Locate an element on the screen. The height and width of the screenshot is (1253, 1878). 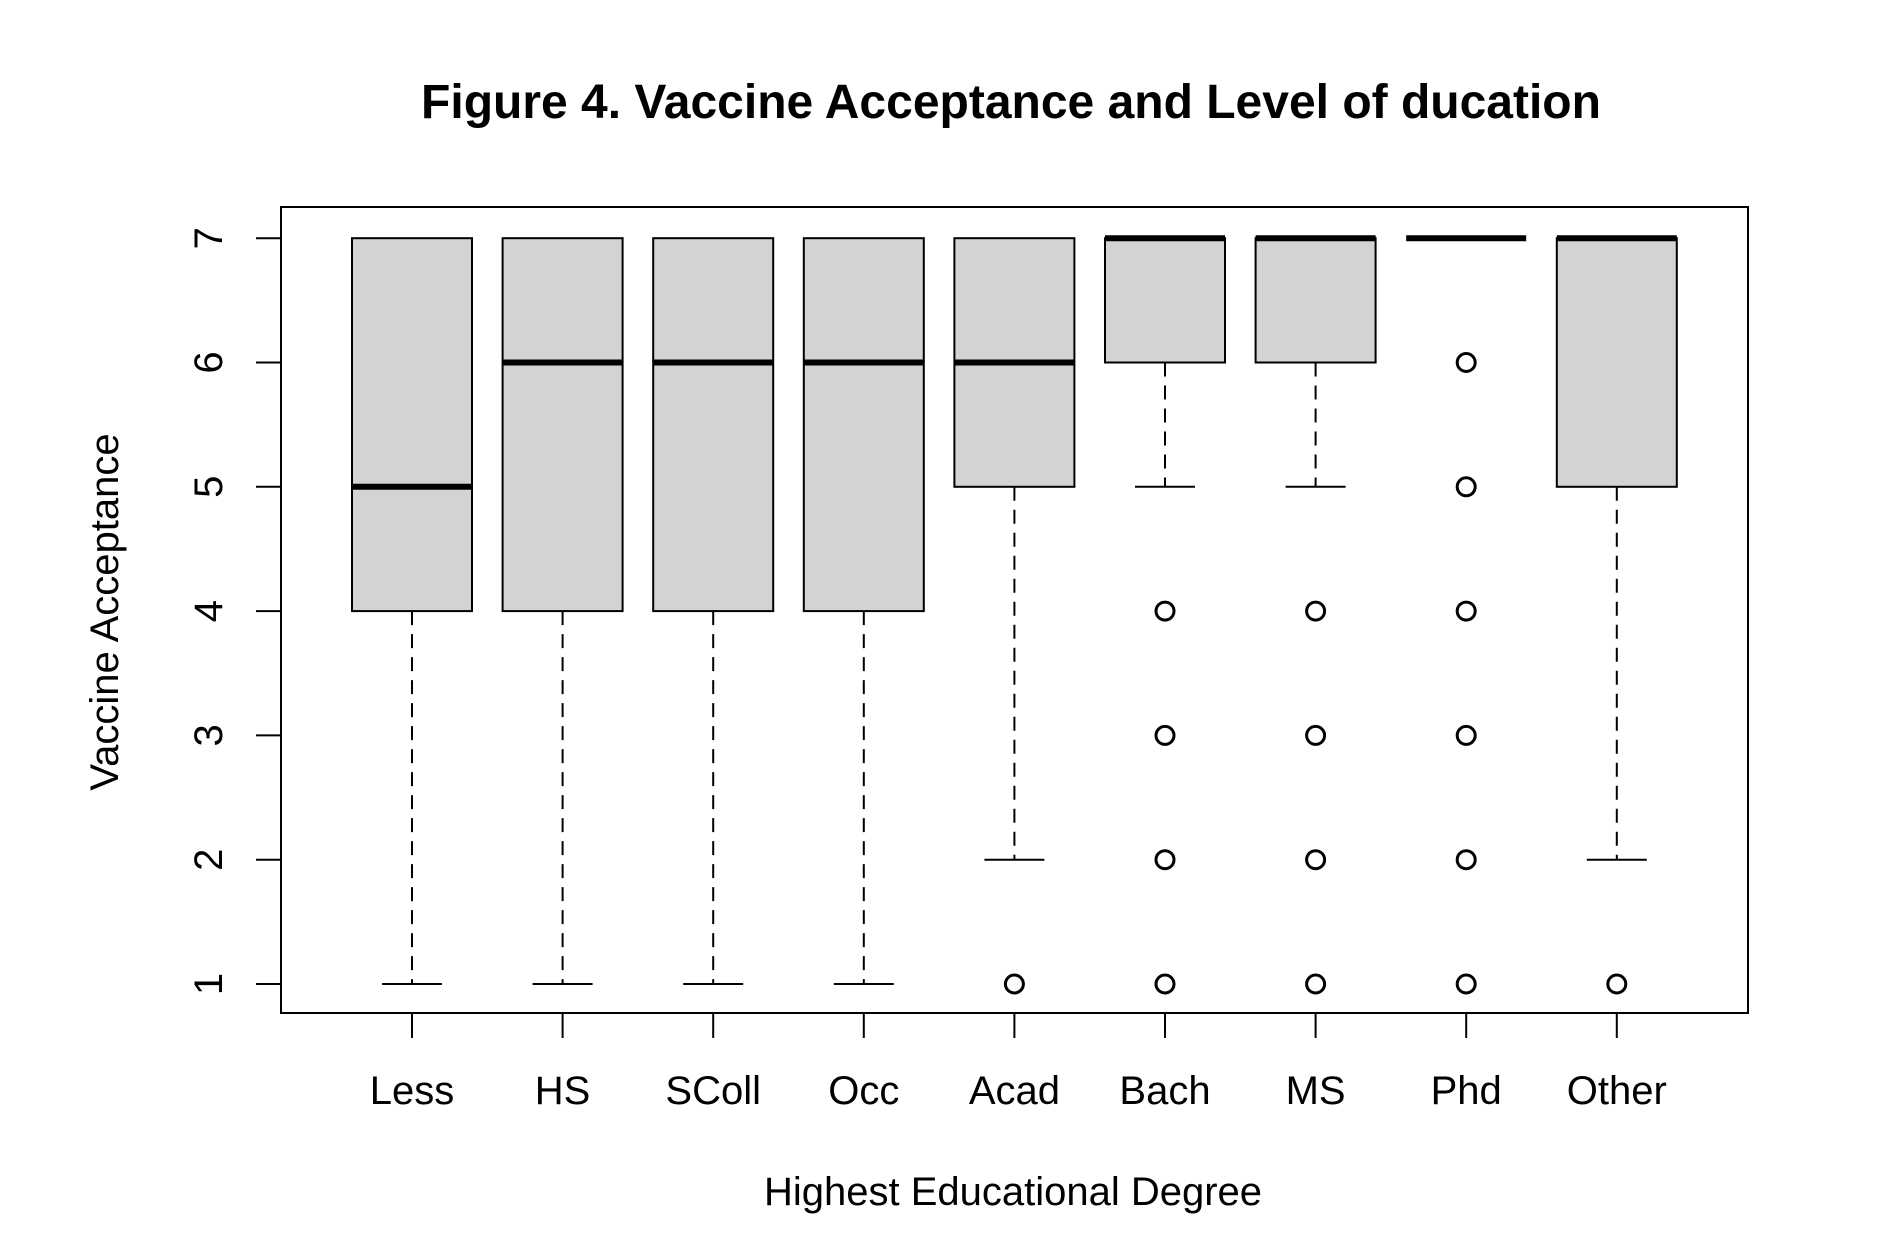
x-tick-label-bach: Bach is located at coordinates (1164, 1091).